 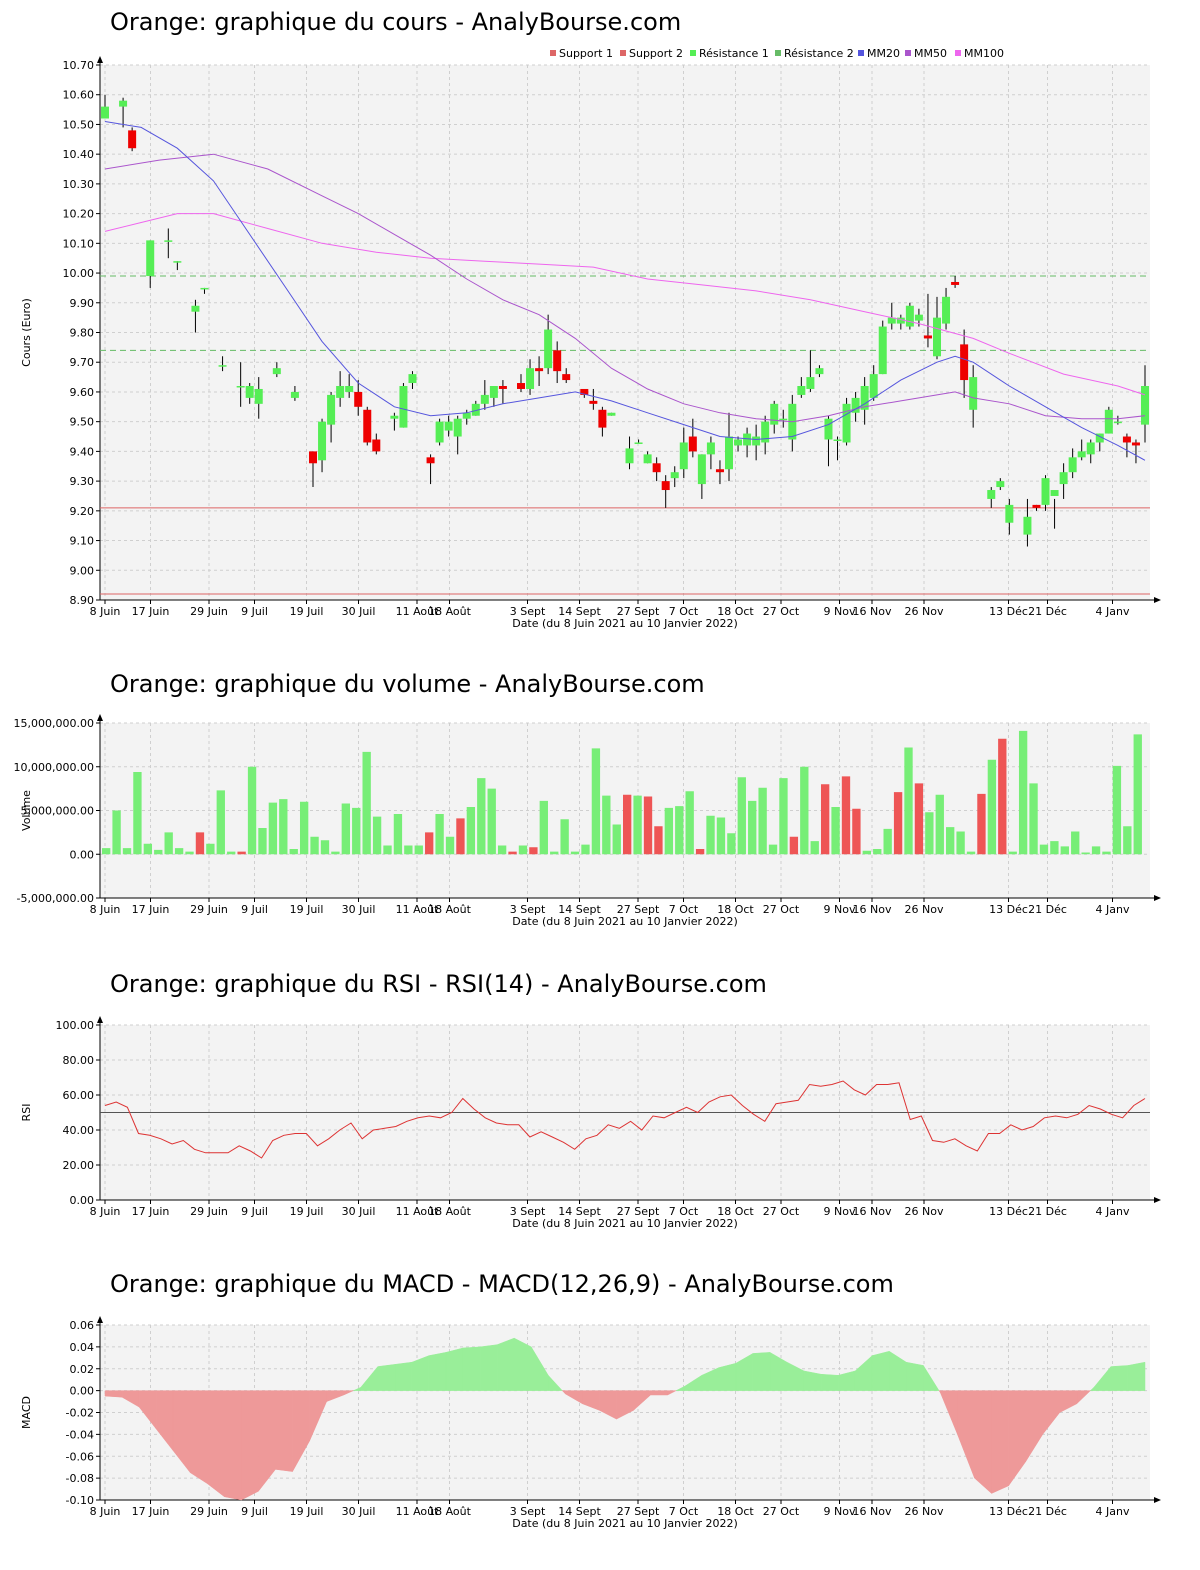 What do you see at coordinates (625, 1523) in the screenshot?
I see `macd-x-axis-label: Date (du 8 Juin 2021 au 10 Janvier 2022)` at bounding box center [625, 1523].